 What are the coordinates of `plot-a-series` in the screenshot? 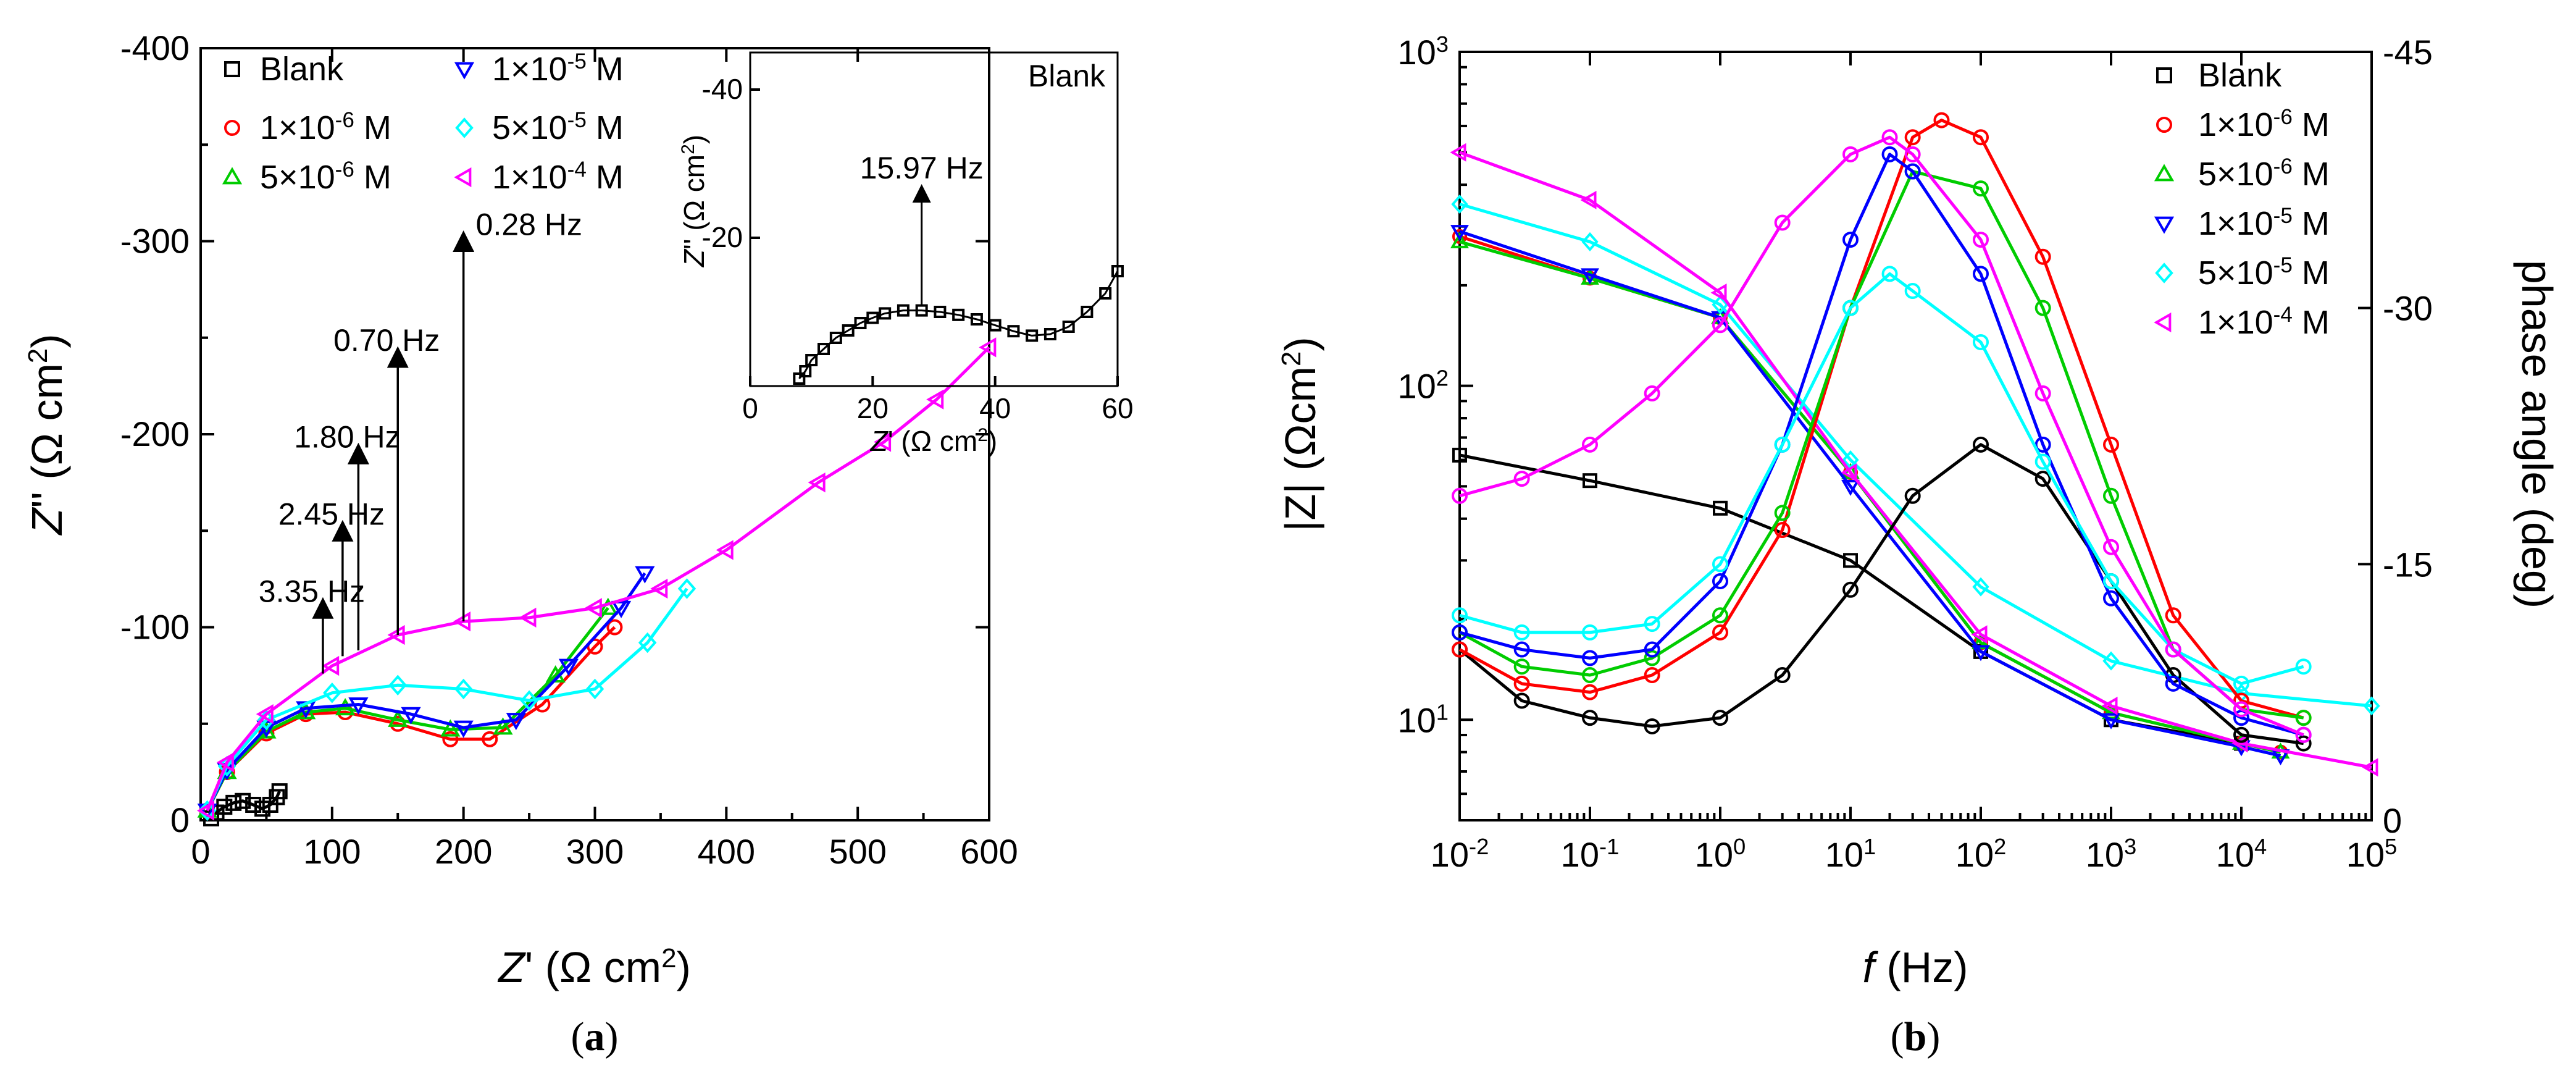 It's located at (596, 581).